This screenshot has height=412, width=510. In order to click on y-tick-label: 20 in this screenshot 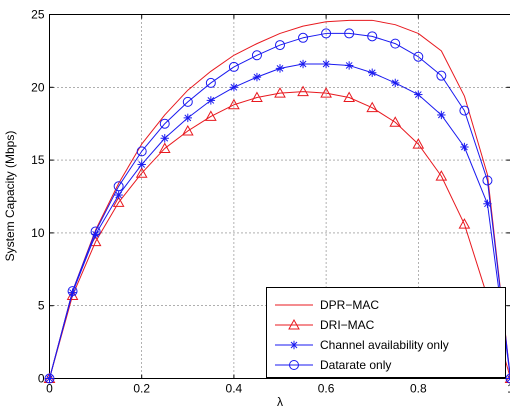, I will do `click(38, 87)`.